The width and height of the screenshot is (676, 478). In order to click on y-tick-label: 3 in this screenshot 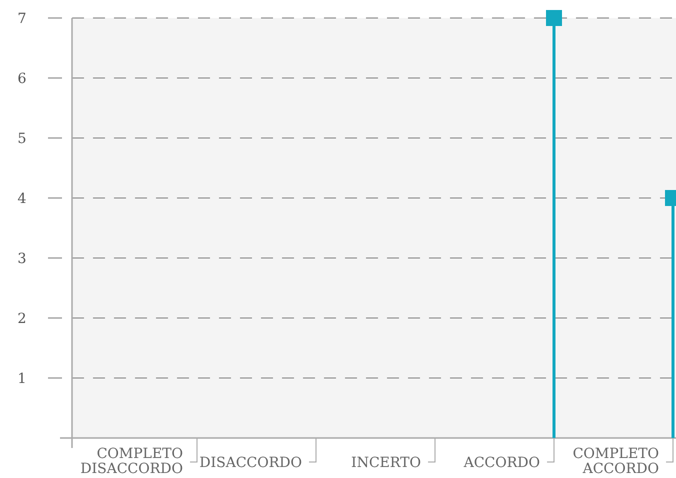, I will do `click(22, 258)`.